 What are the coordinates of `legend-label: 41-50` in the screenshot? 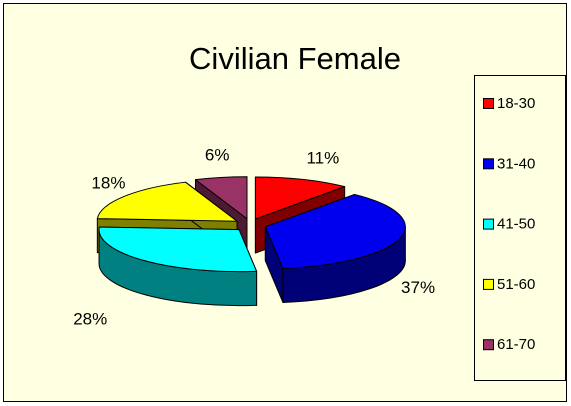 It's located at (516, 224).